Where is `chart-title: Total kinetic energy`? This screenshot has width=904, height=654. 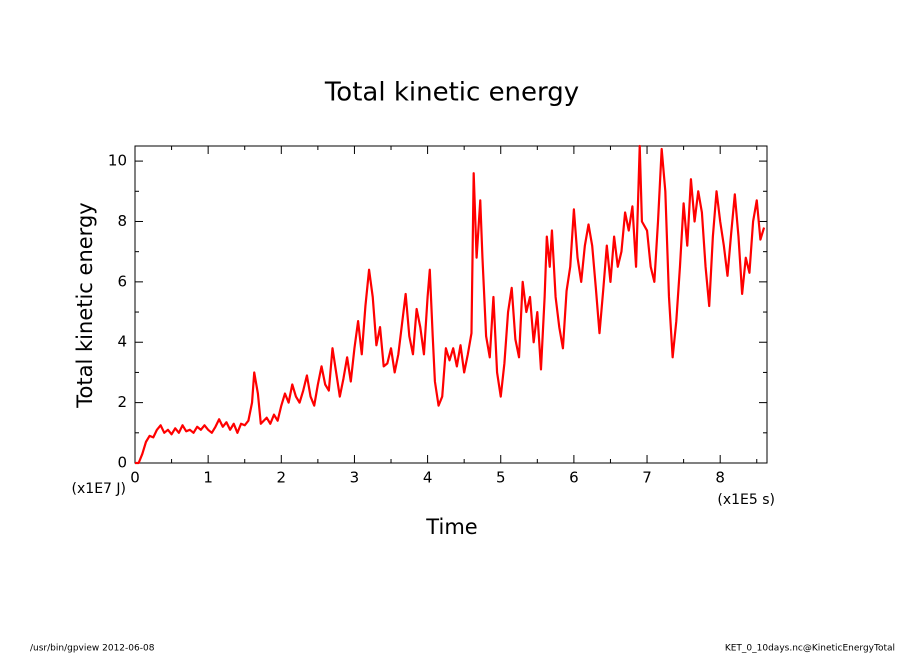
chart-title: Total kinetic energy is located at coordinates (451, 93).